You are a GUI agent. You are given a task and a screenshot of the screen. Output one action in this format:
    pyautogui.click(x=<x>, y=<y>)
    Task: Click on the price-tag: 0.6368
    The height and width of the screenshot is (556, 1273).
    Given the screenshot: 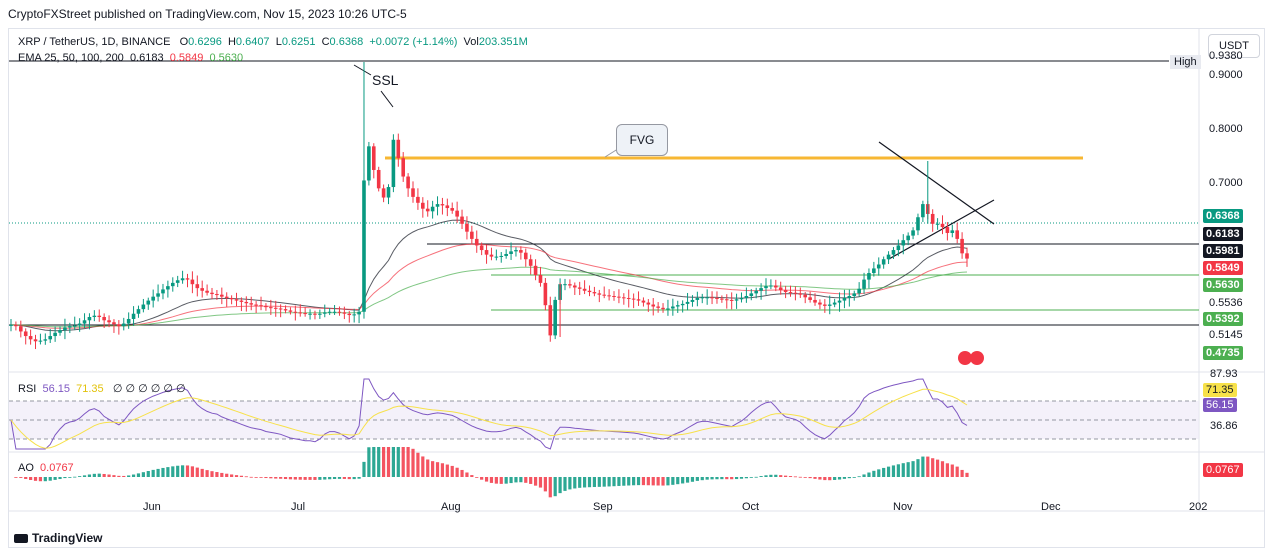 What is the action you would take?
    pyautogui.click(x=1223, y=216)
    